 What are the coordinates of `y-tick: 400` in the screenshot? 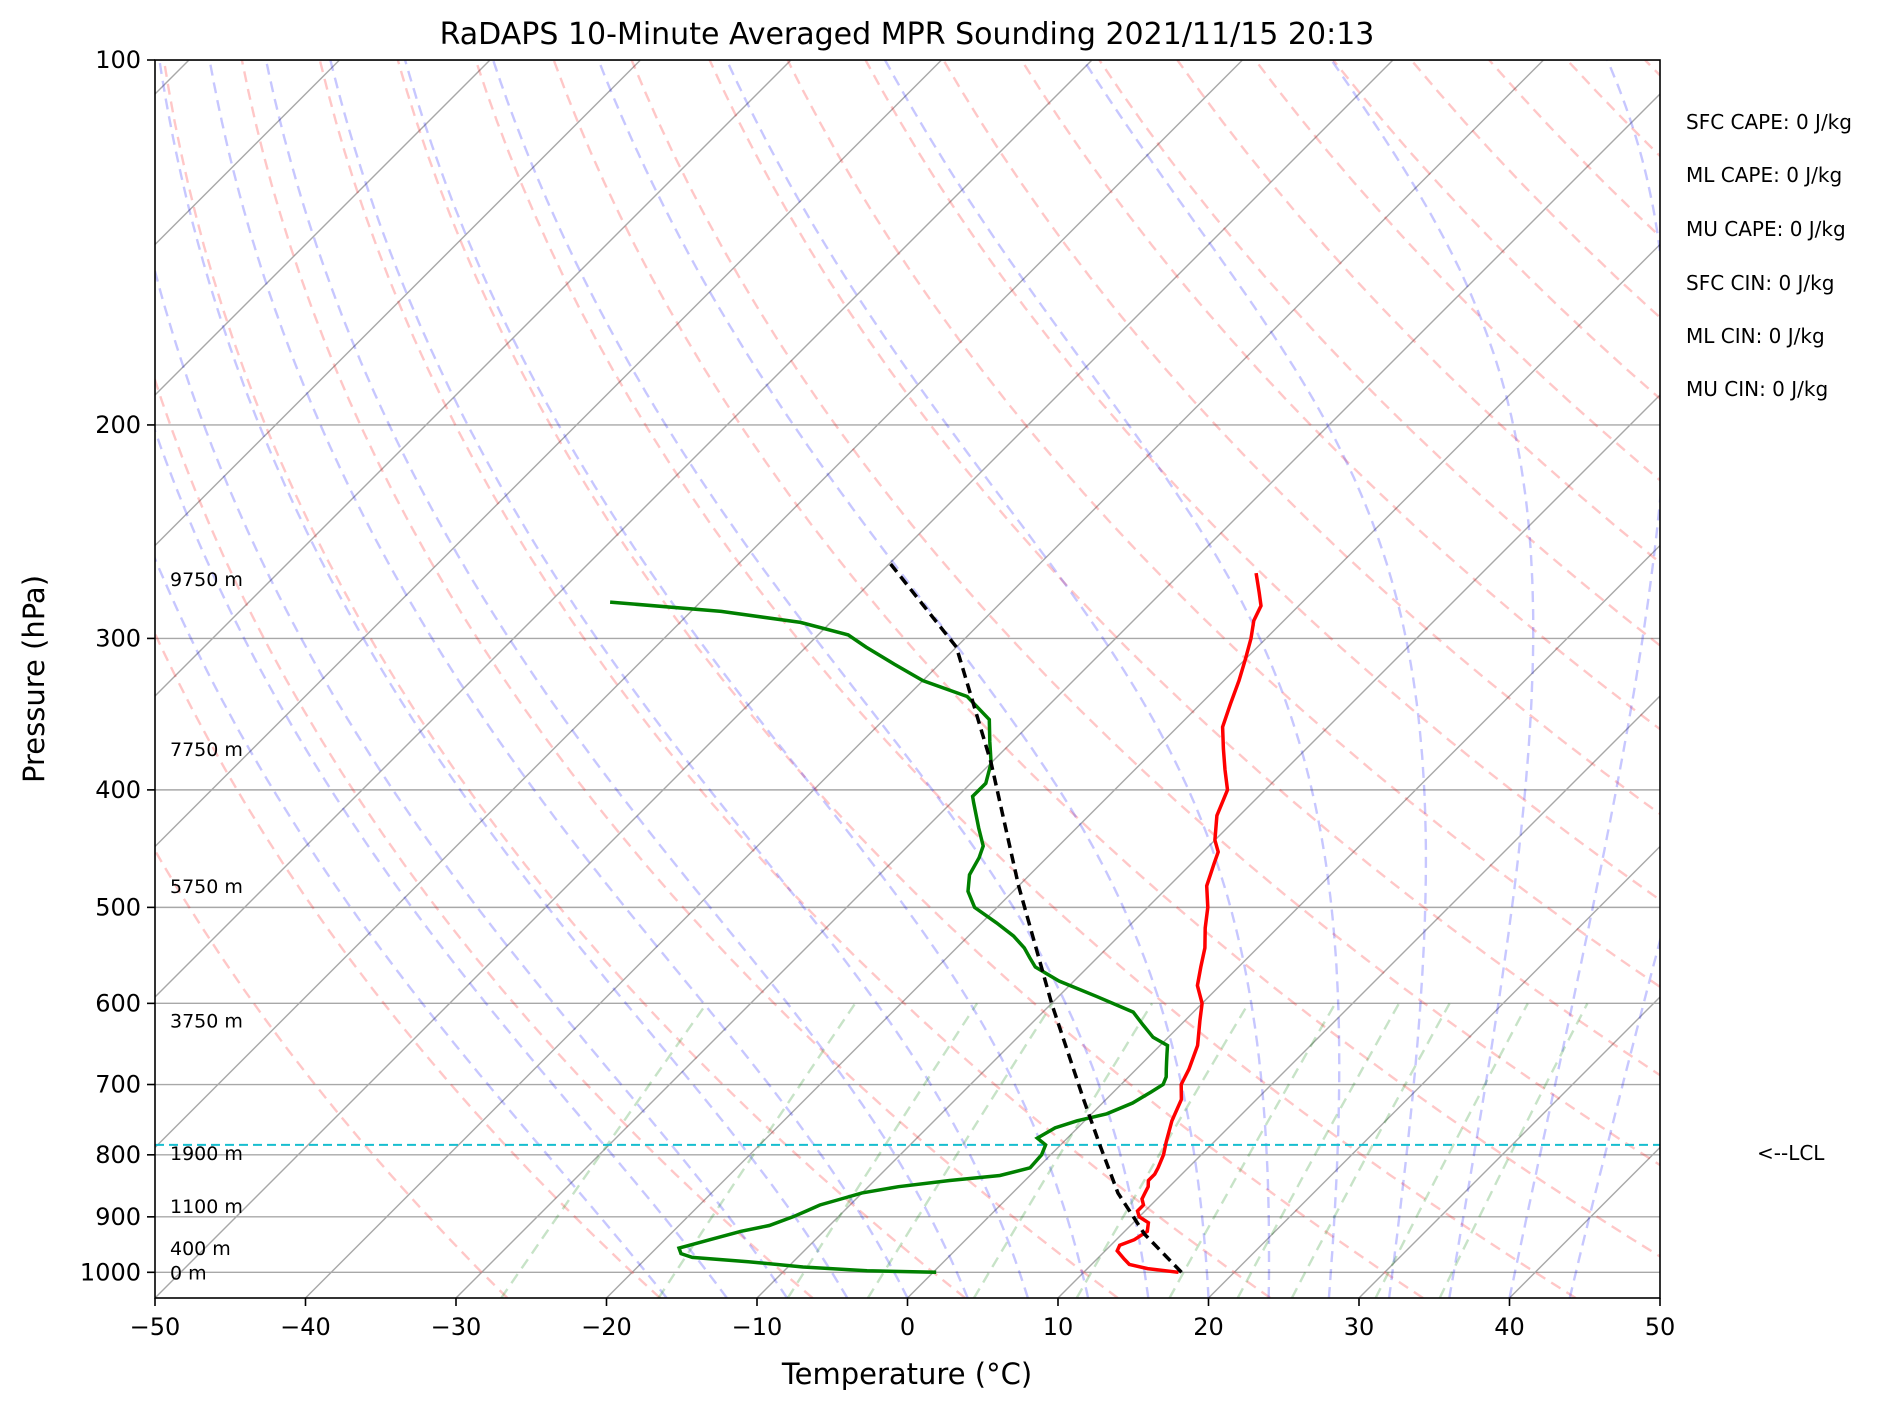 It's located at (125, 790).